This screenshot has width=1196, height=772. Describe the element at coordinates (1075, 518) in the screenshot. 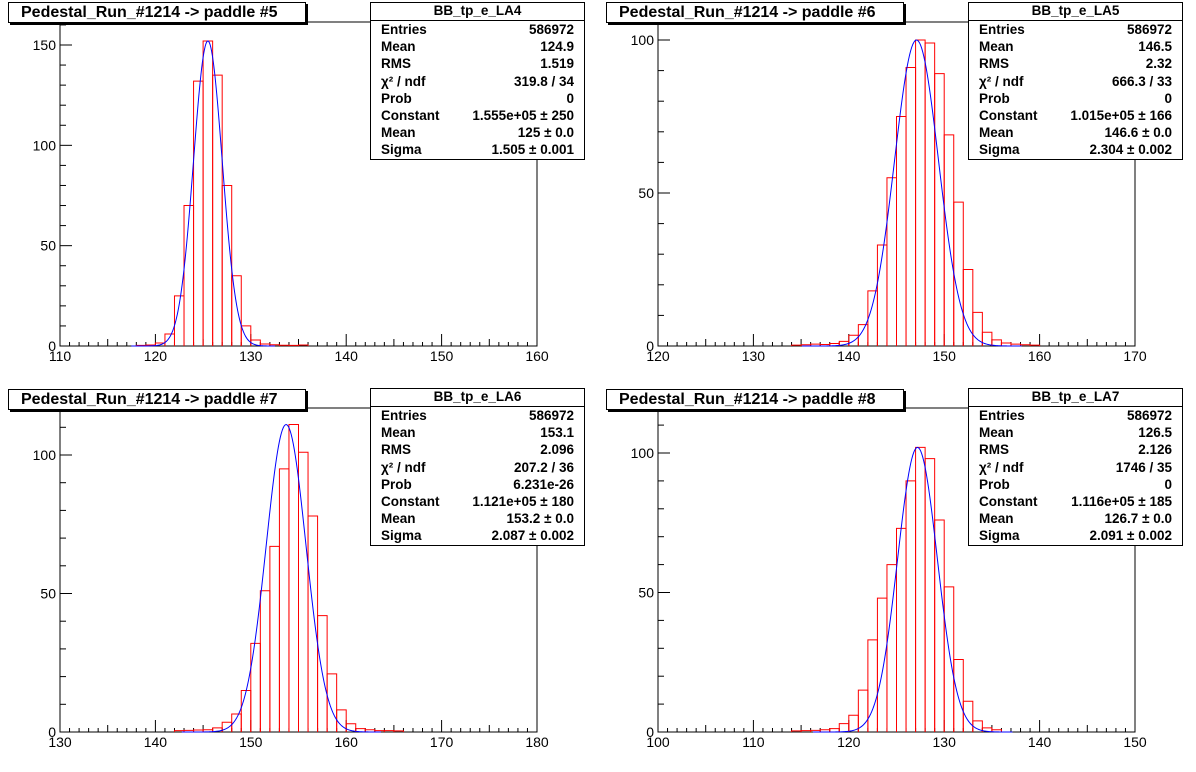

I see `stats-row: Mean 126.7 ± 0.0` at that location.